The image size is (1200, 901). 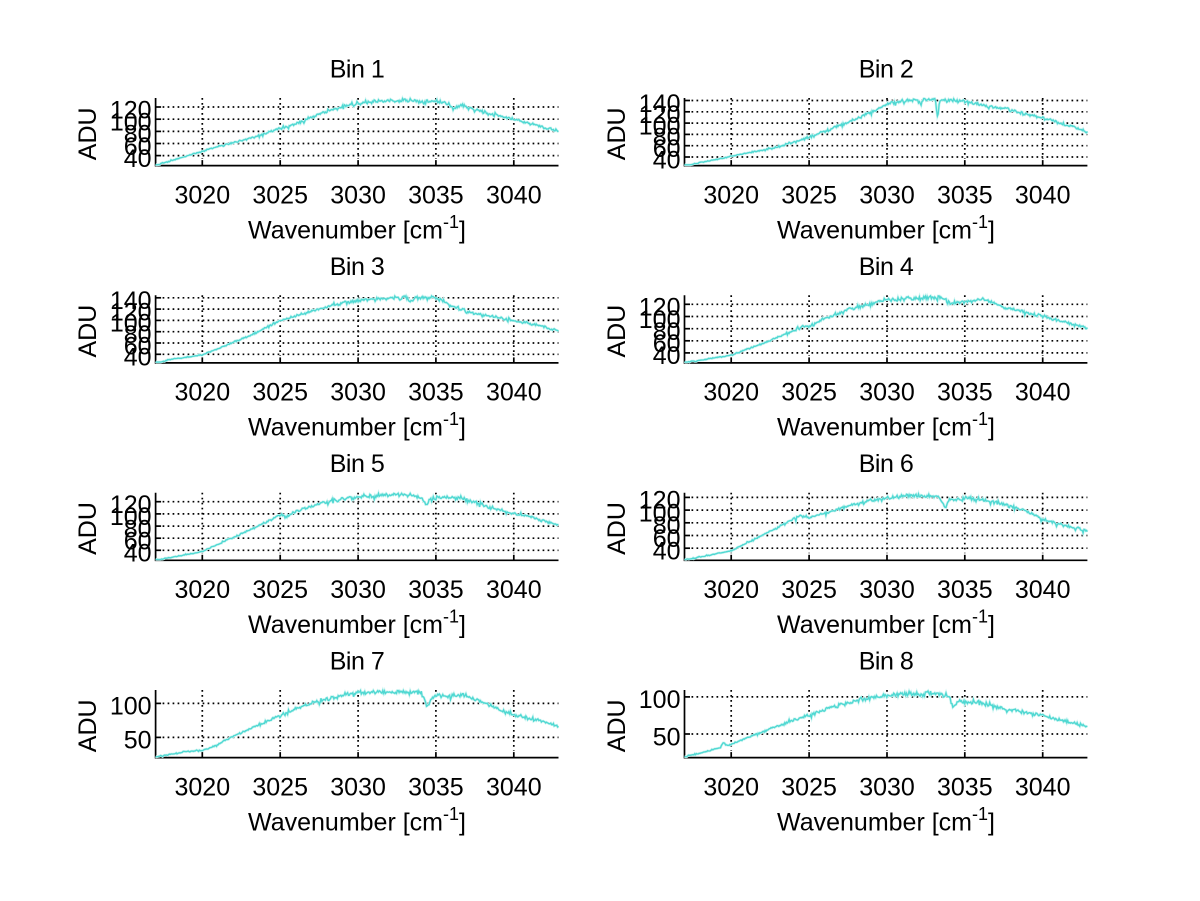 What do you see at coordinates (357, 70) in the screenshot?
I see `svg-text: Bin 1` at bounding box center [357, 70].